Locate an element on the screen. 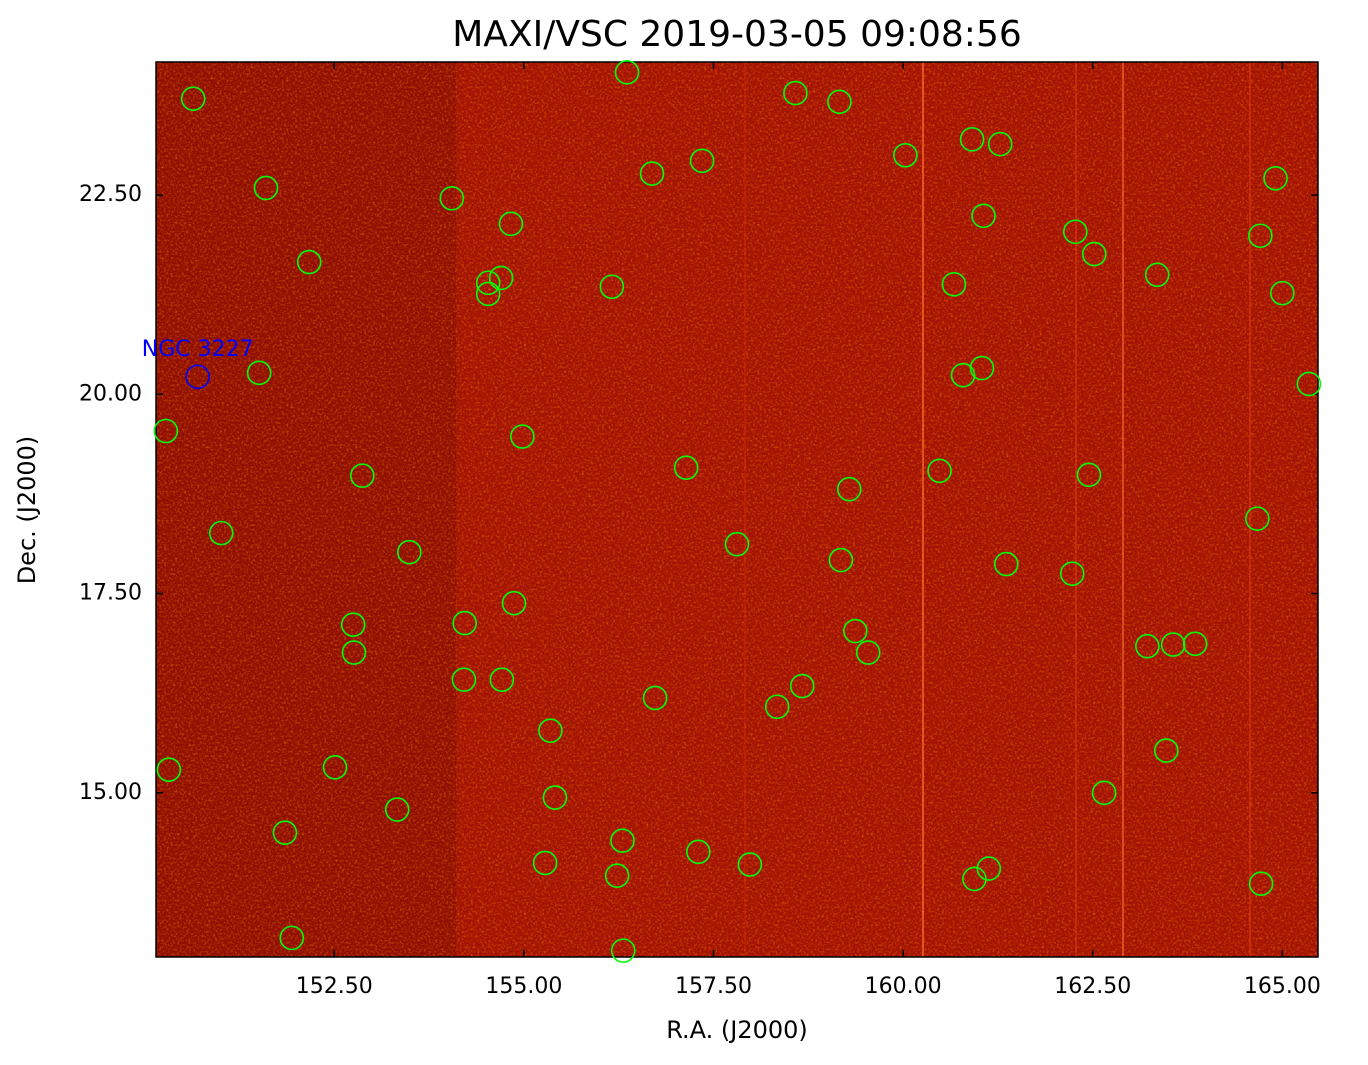 This screenshot has width=1368, height=1065. x-tick-label: 160.00 is located at coordinates (903, 986).